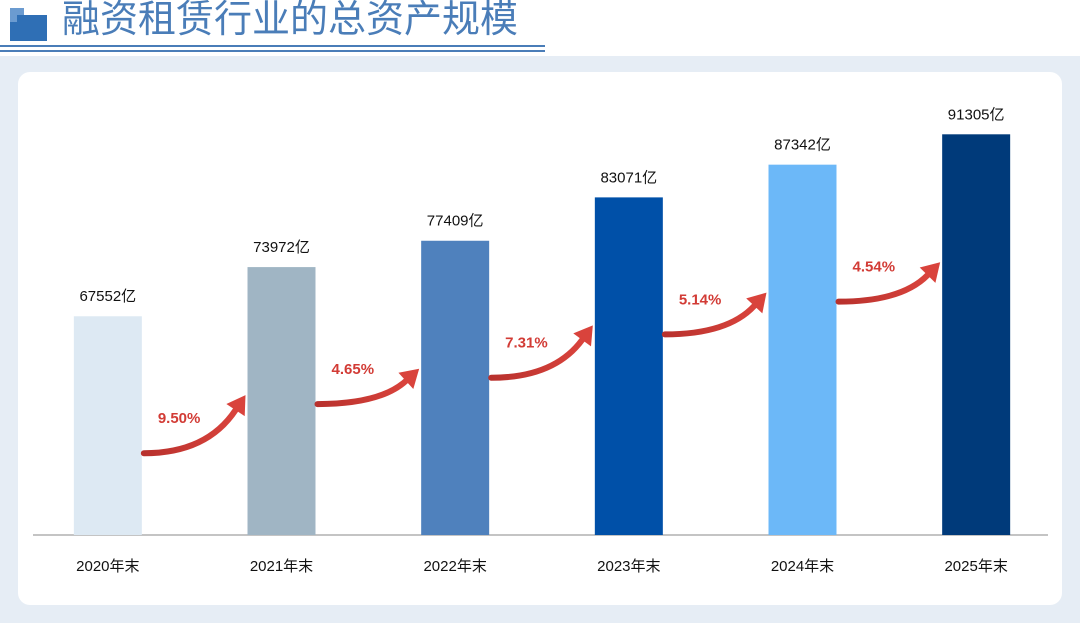 This screenshot has width=1080, height=623. Describe the element at coordinates (454, 566) in the screenshot. I see `x-tick-label: 2022年末` at that location.